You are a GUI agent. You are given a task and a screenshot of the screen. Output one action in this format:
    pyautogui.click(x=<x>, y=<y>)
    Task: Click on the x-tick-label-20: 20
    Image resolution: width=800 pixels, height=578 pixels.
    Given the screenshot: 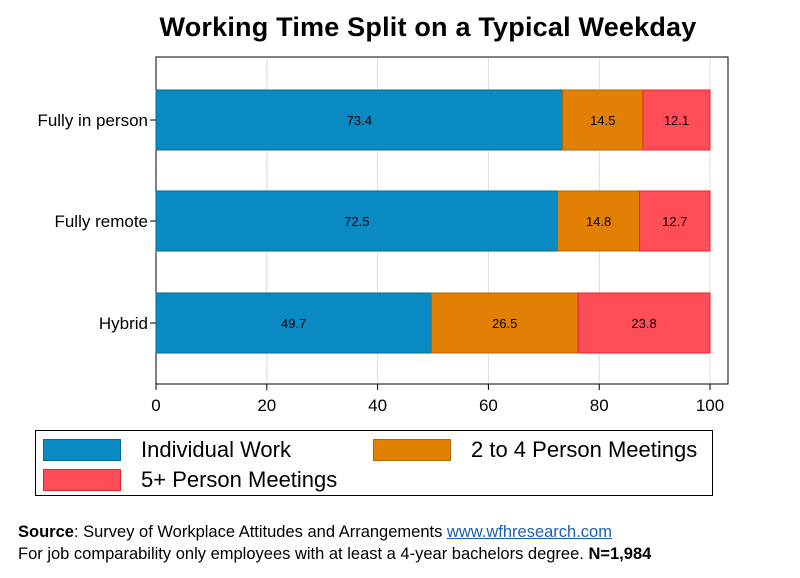 What is the action you would take?
    pyautogui.click(x=266, y=405)
    